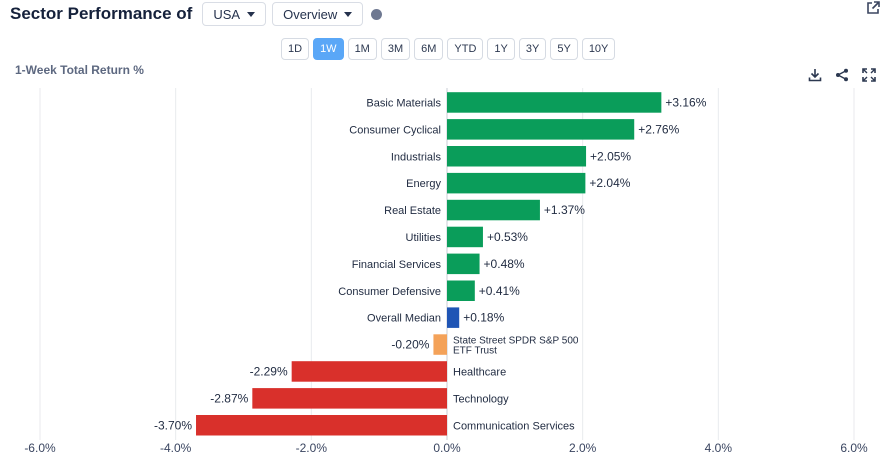  What do you see at coordinates (269, 371) in the screenshot?
I see `value-label: -2.29%` at bounding box center [269, 371].